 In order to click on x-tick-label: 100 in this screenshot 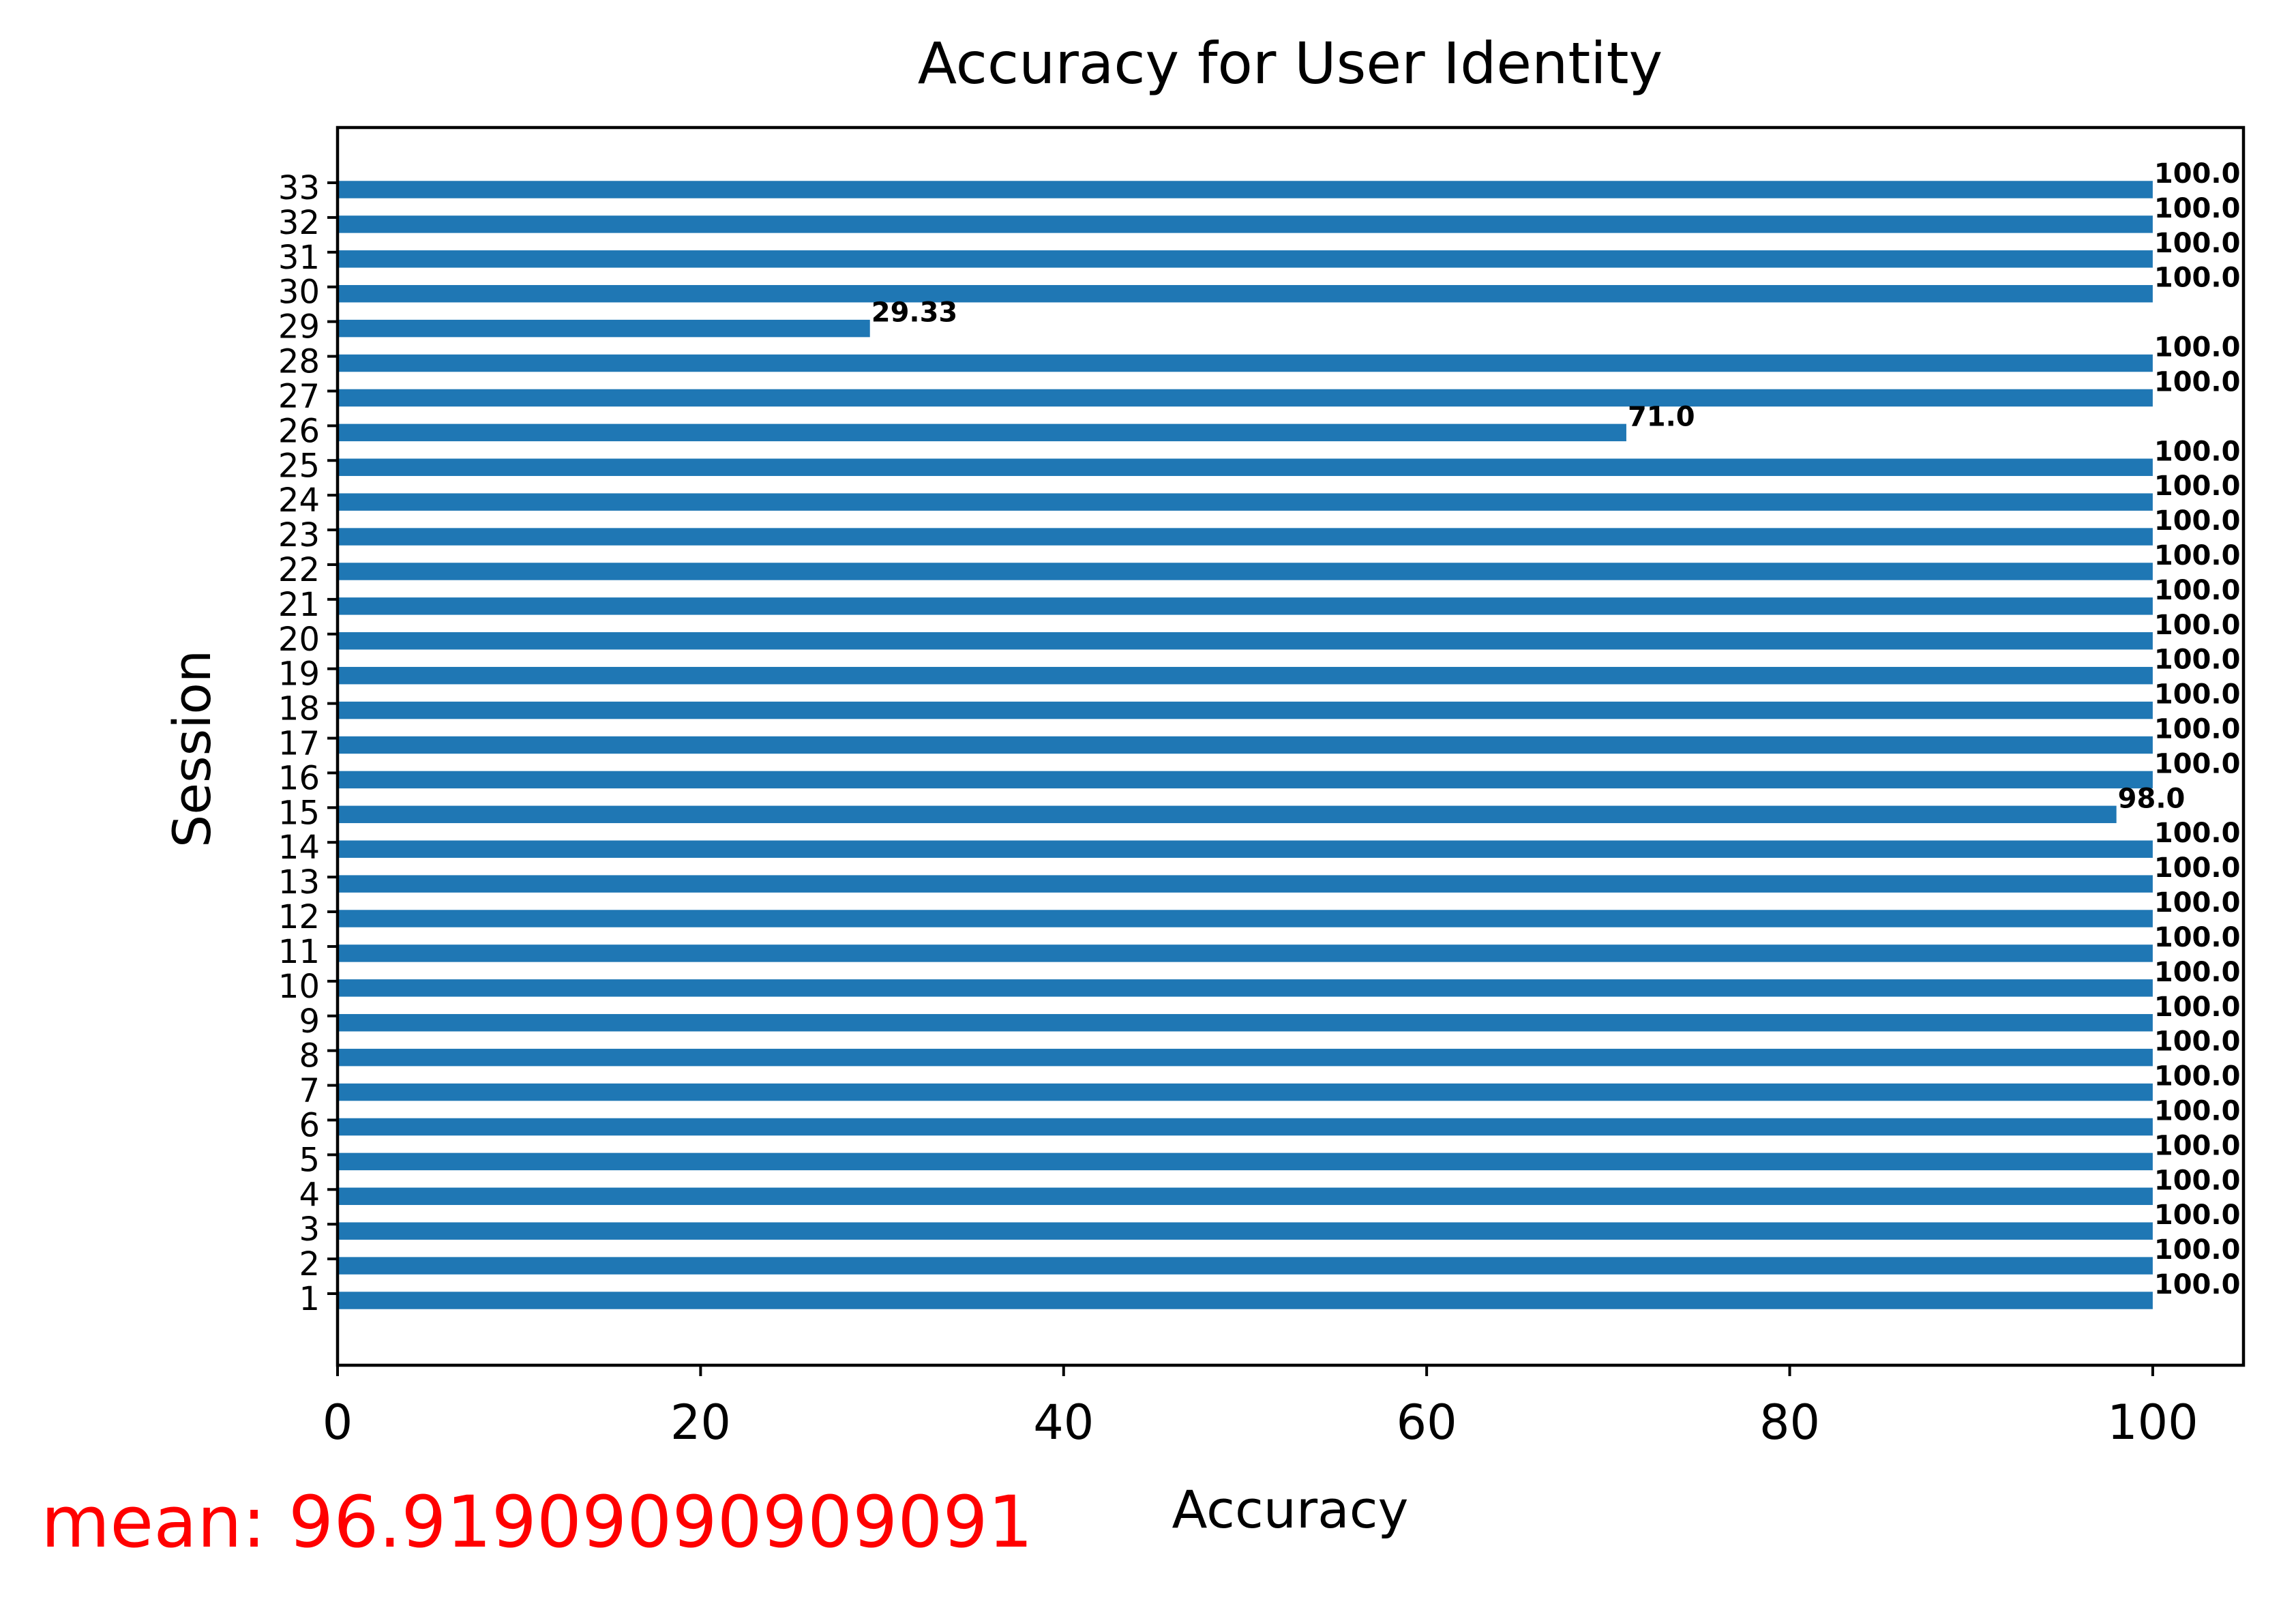, I will do `click(2152, 1422)`.